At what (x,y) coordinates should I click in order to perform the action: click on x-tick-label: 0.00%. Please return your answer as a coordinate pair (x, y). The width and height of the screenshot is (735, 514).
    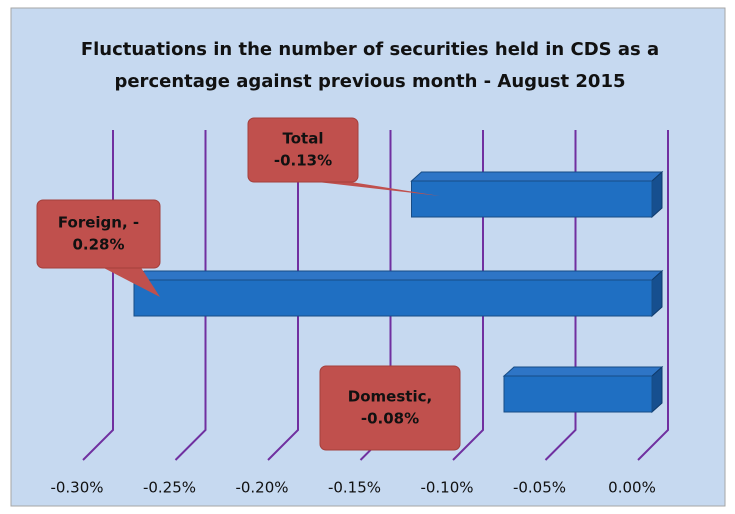
    Looking at the image, I should click on (632, 488).